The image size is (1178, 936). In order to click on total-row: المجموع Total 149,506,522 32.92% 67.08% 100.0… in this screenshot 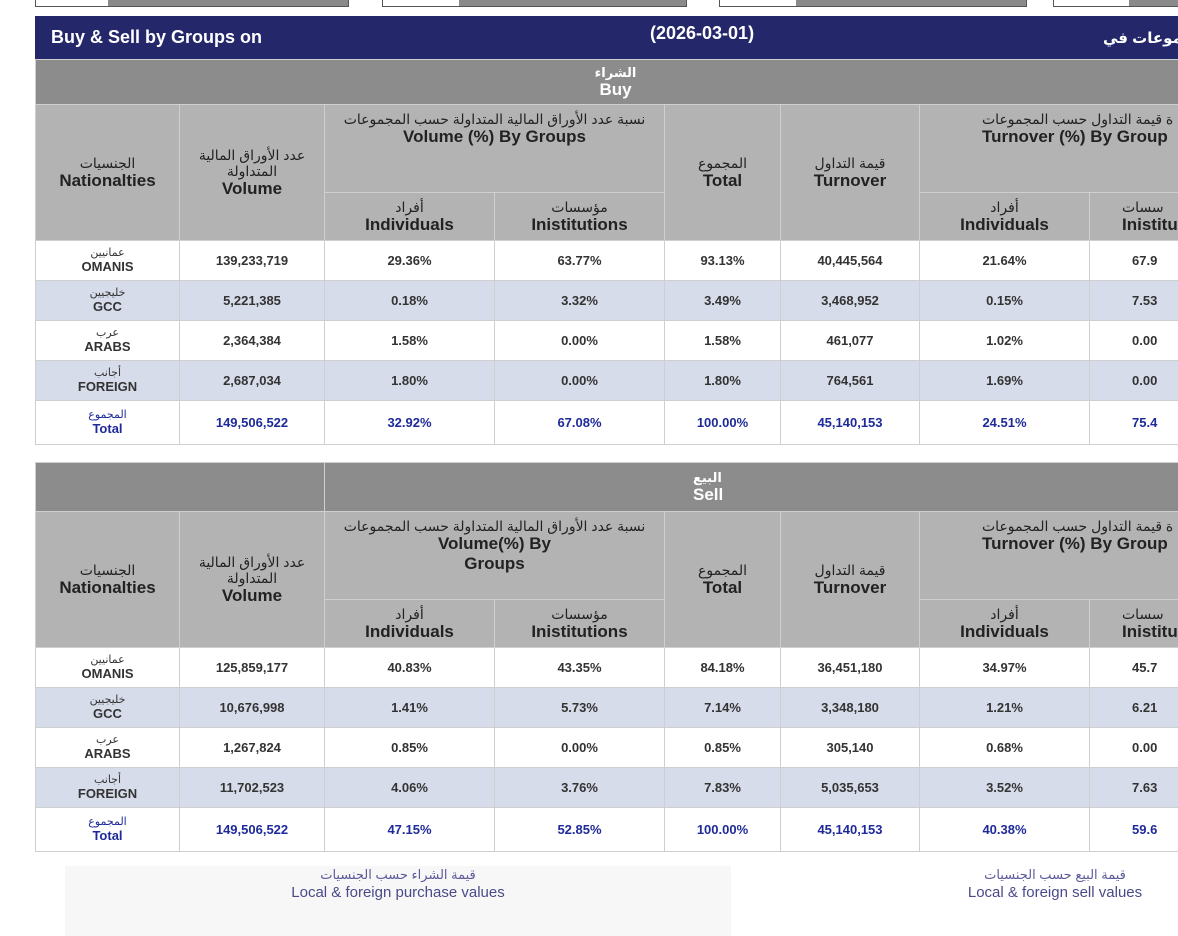, I will do `click(606, 422)`.